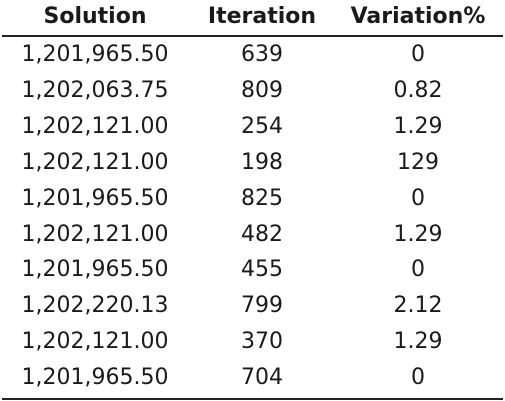  What do you see at coordinates (262, 54) in the screenshot?
I see `table-cell: 639` at bounding box center [262, 54].